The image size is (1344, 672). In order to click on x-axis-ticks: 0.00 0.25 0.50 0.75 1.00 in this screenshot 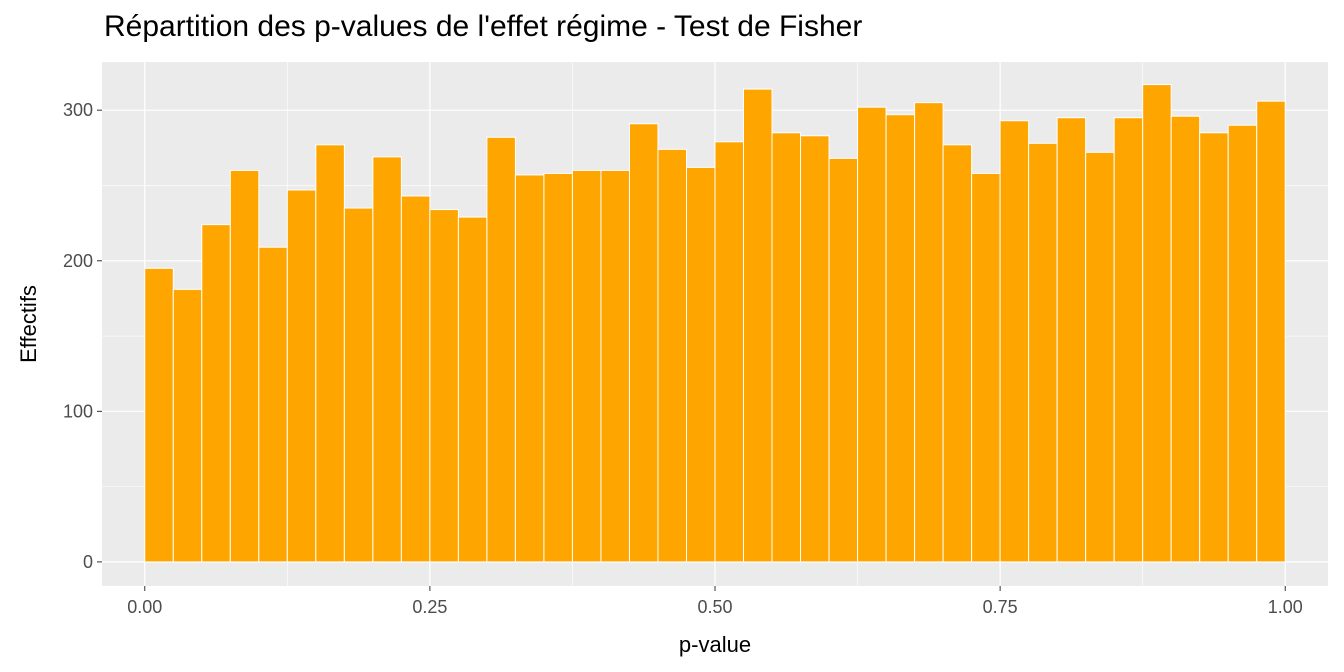, I will do `click(715, 601)`.